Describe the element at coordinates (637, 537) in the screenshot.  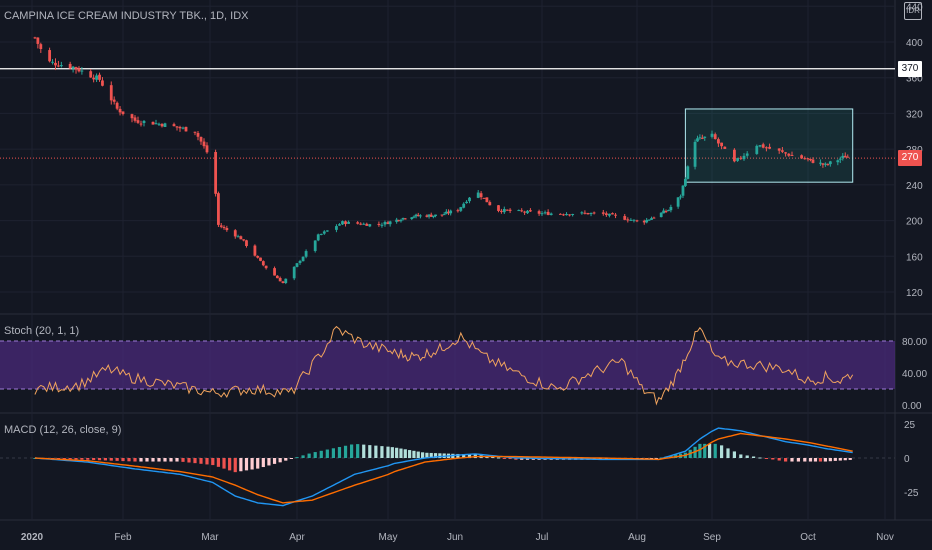
I see `time-tick-label: Aug` at that location.